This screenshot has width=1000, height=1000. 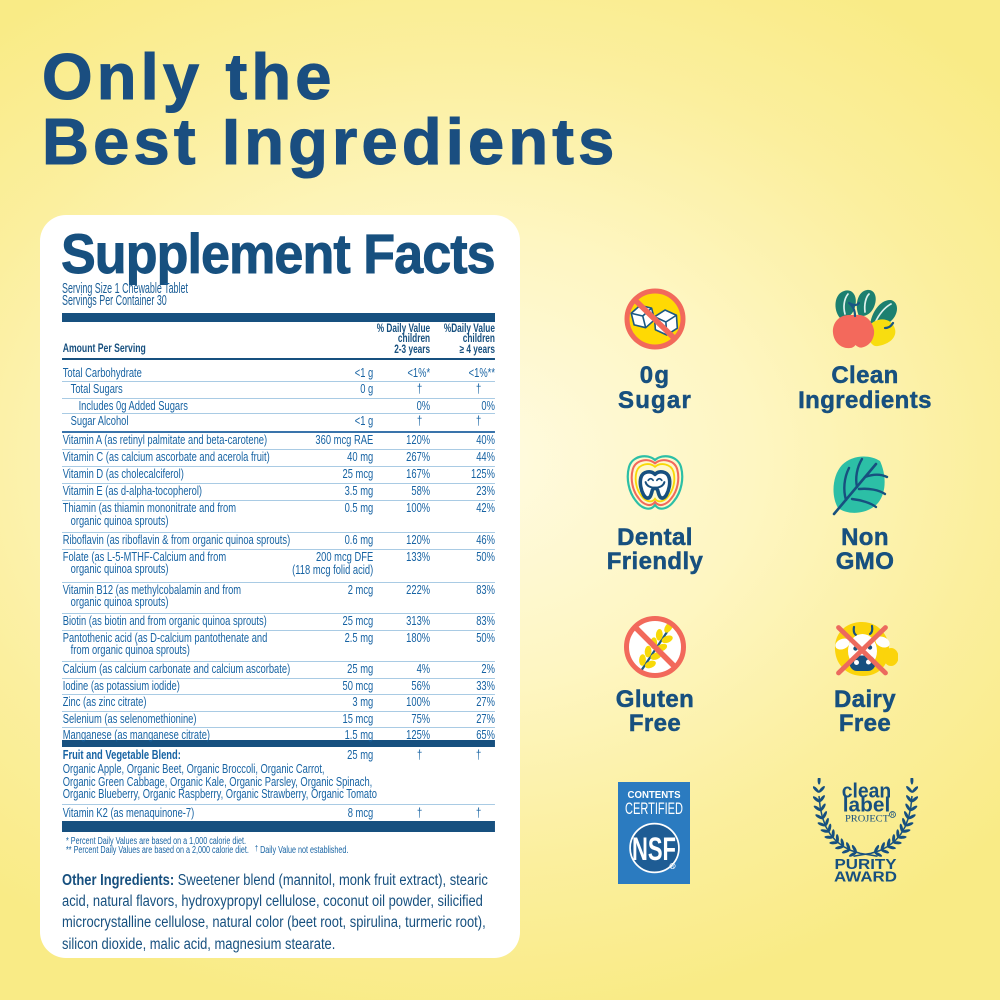 I want to click on svg-text: clean, so click(x=867, y=792).